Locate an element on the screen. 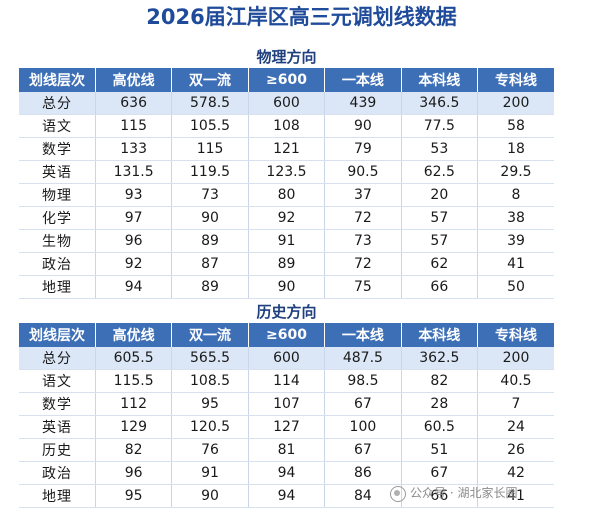 Image resolution: width=603 pixels, height=508 pixels. table-cell: 121 is located at coordinates (287, 149).